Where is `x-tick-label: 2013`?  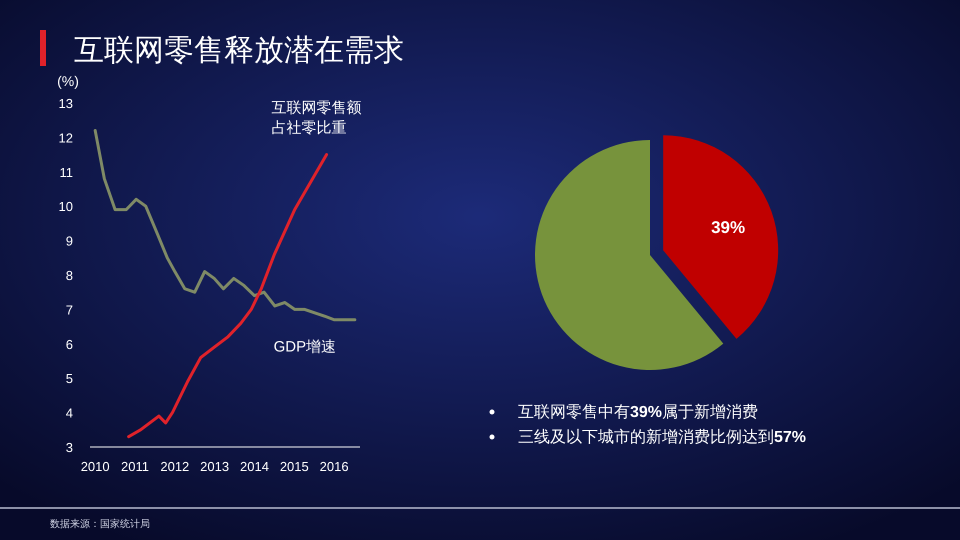 x-tick-label: 2013 is located at coordinates (215, 466).